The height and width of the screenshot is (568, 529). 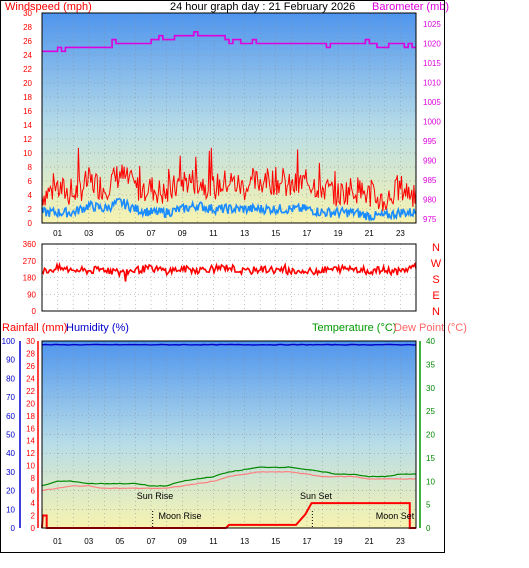 What do you see at coordinates (228, 515) in the screenshot?
I see `rainfall-series` at bounding box center [228, 515].